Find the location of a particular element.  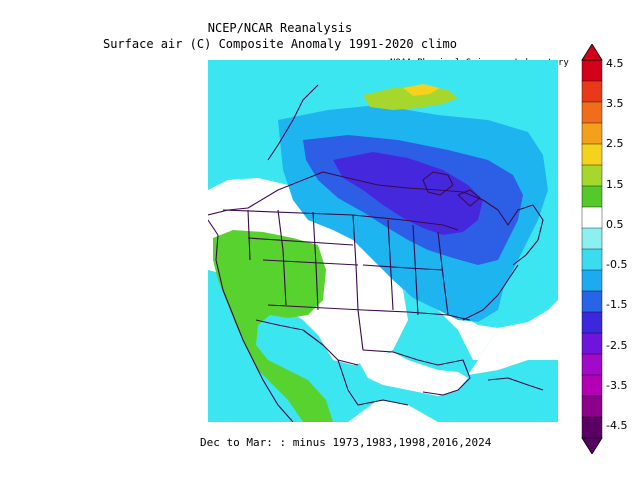

colorbar-tick-label: -4.5 is located at coordinates (617, 425).